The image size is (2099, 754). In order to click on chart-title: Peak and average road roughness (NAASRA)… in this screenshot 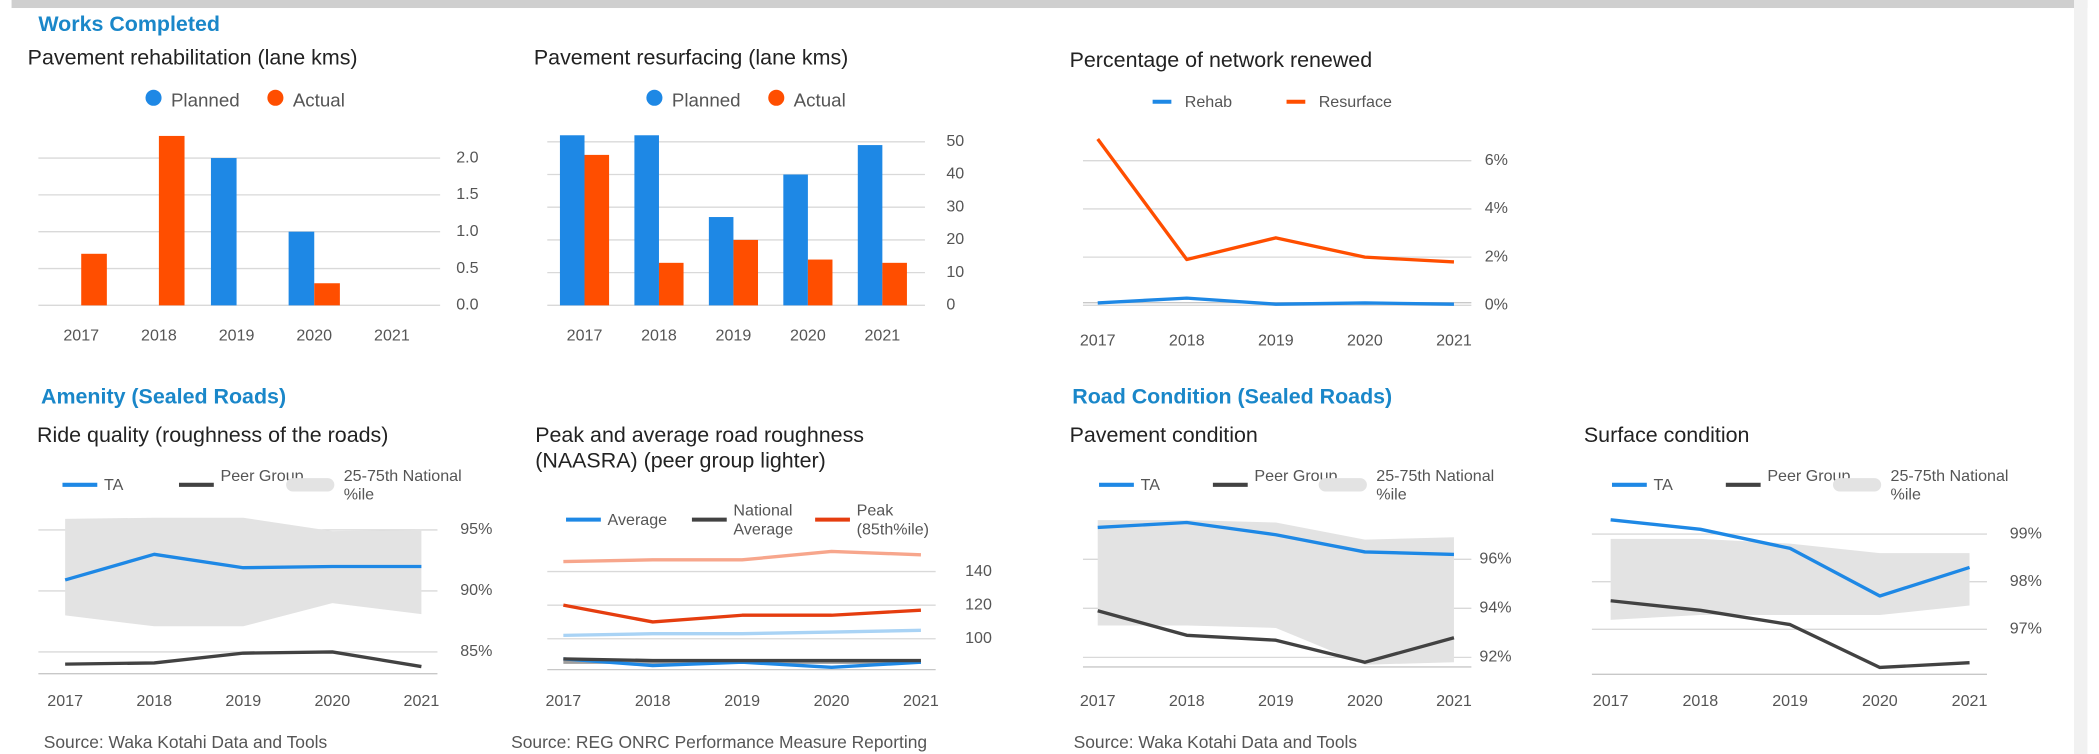, I will do `click(700, 448)`.